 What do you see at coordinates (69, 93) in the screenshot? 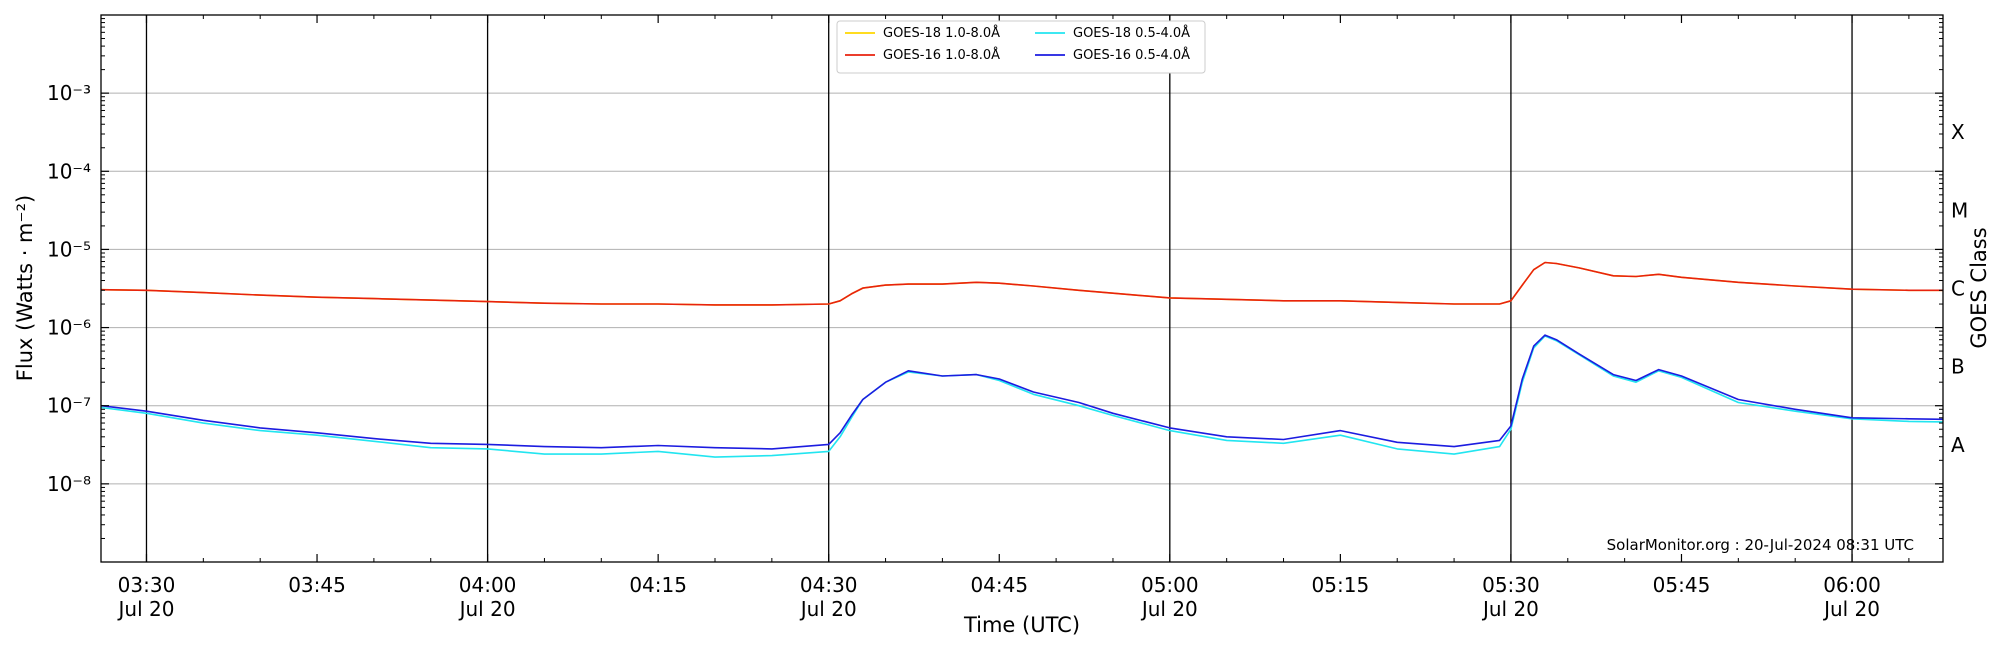
I see `y-tick-label: 10⁻³` at bounding box center [69, 93].